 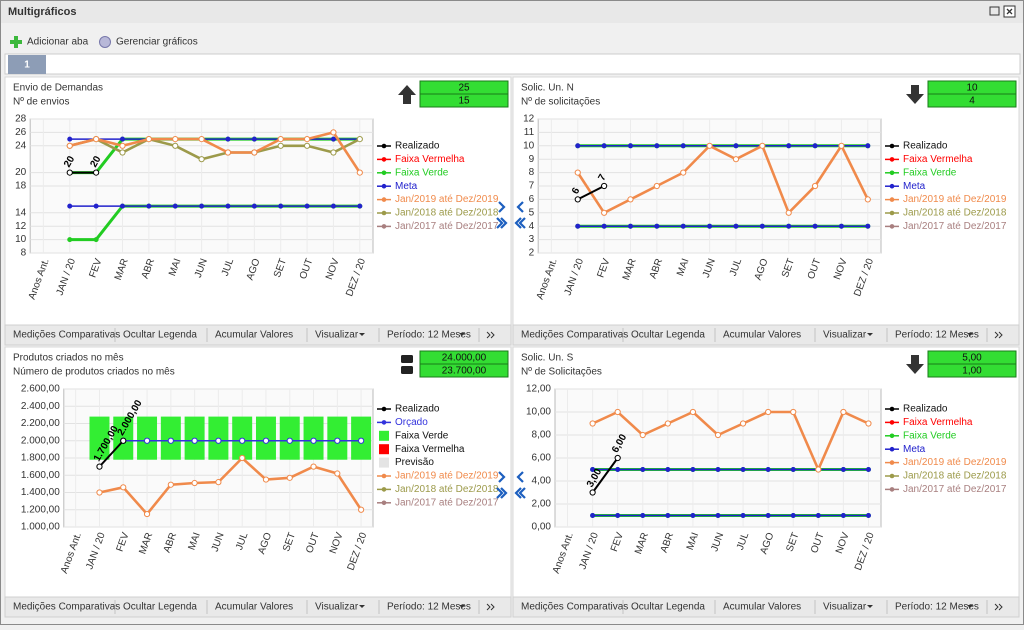 I want to click on y-tick-label: 1.200,00, so click(x=40, y=509).